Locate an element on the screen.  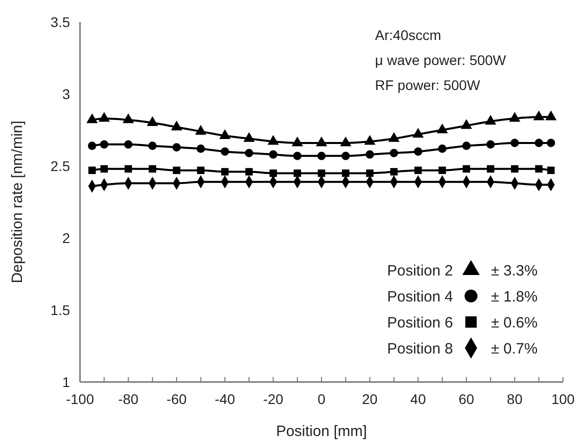
legend-label: Position 8 is located at coordinates (420, 349).